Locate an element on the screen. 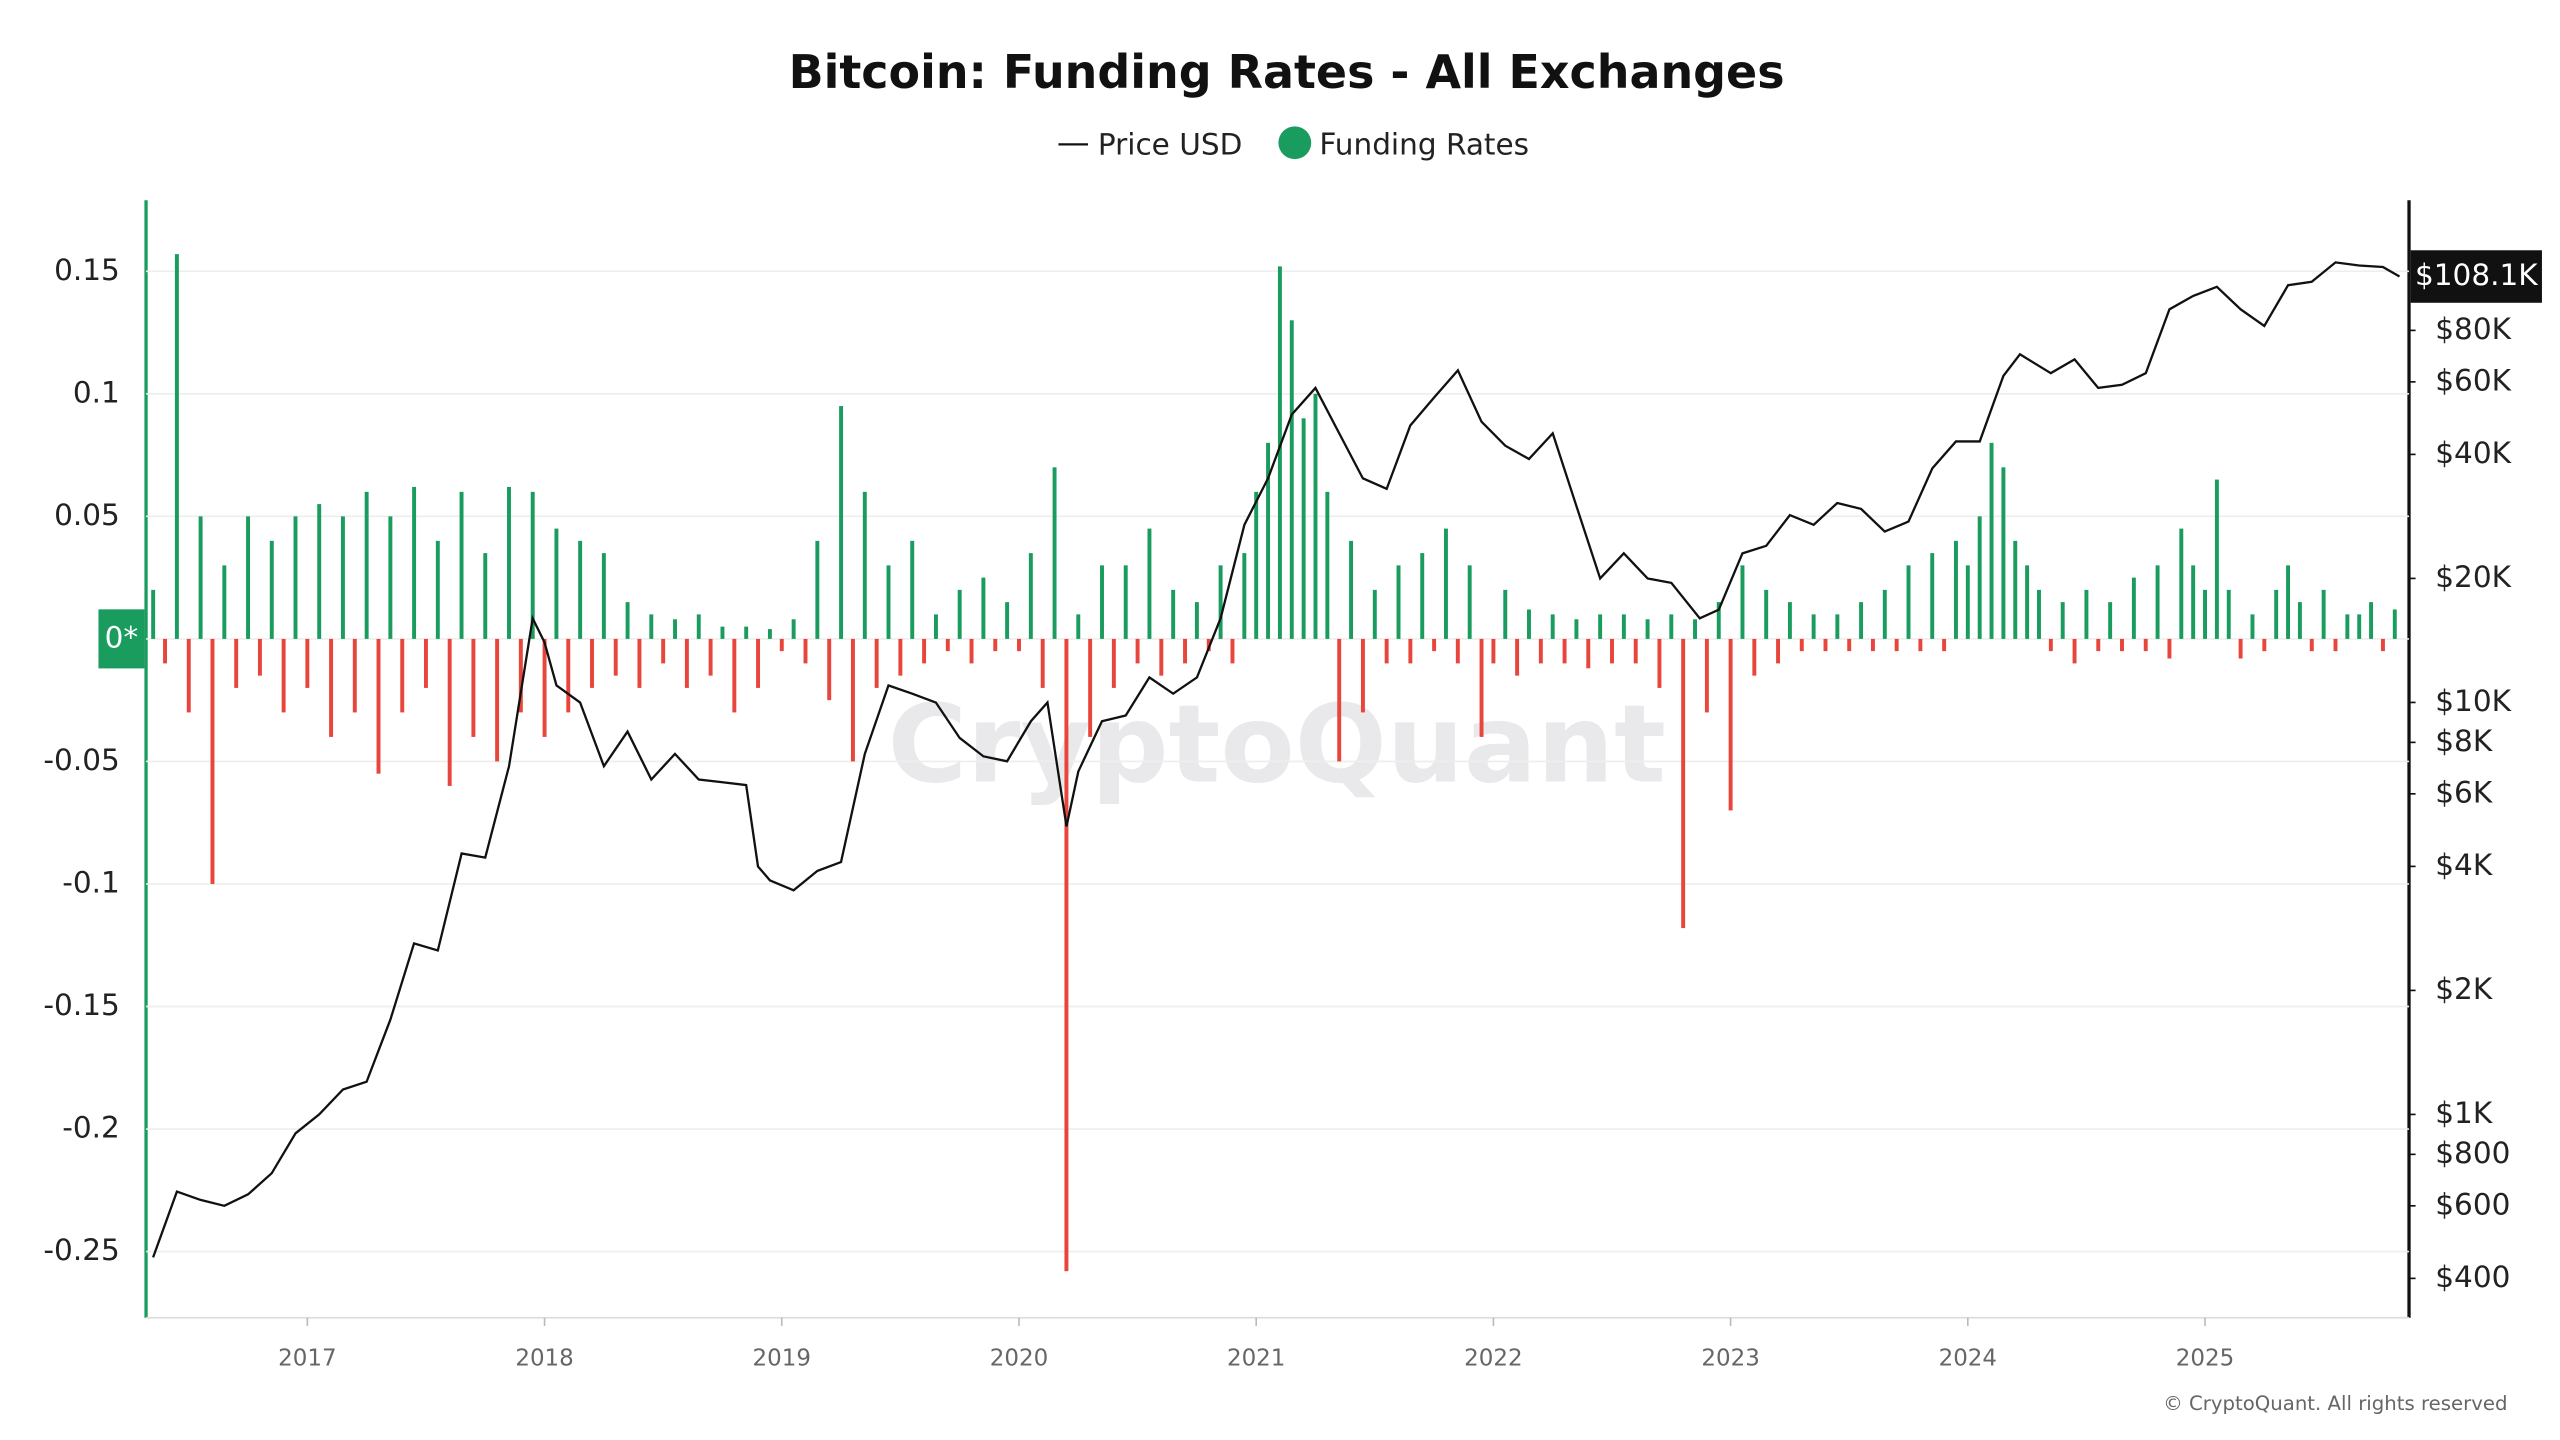 Image resolution: width=2560 pixels, height=1440 pixels. y2-tick-label: $600 is located at coordinates (2472, 1204).